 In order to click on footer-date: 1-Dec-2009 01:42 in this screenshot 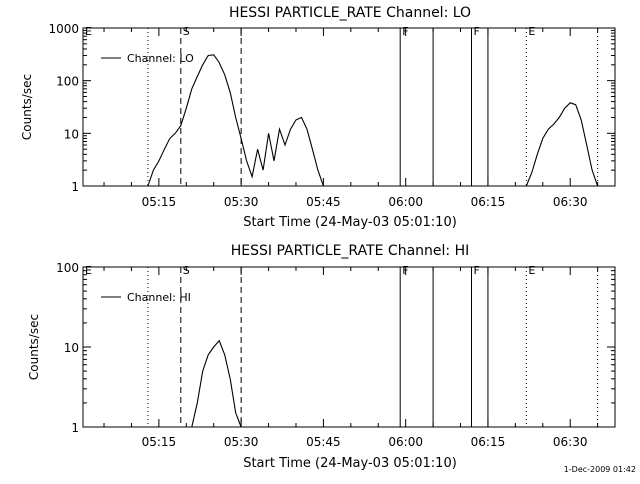, I will do `click(600, 469)`.